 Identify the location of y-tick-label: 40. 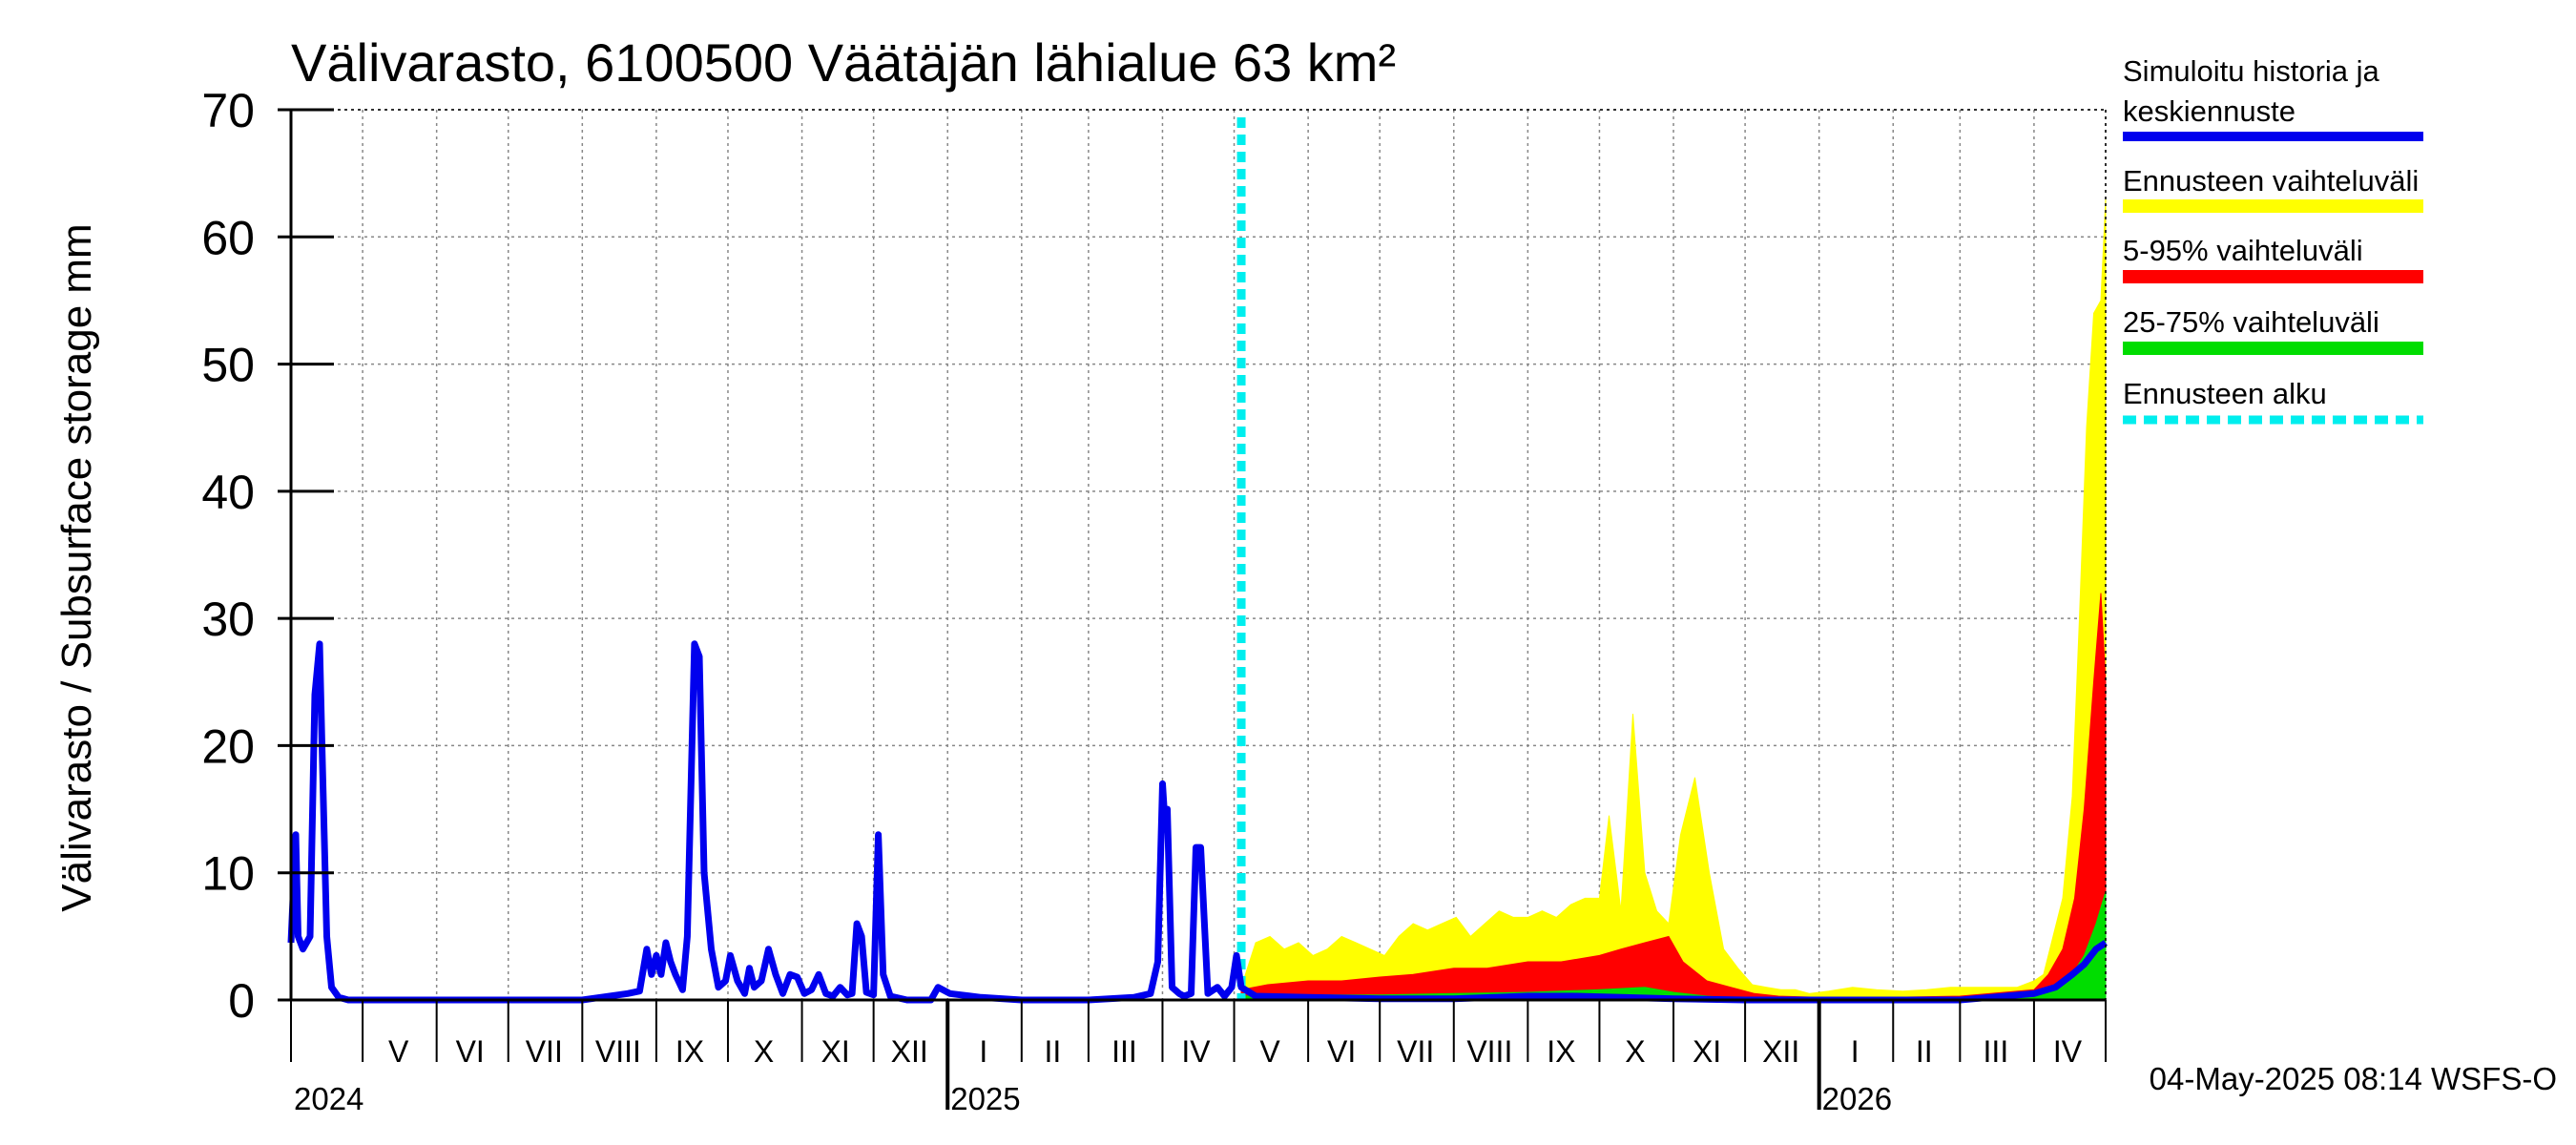
(228, 493).